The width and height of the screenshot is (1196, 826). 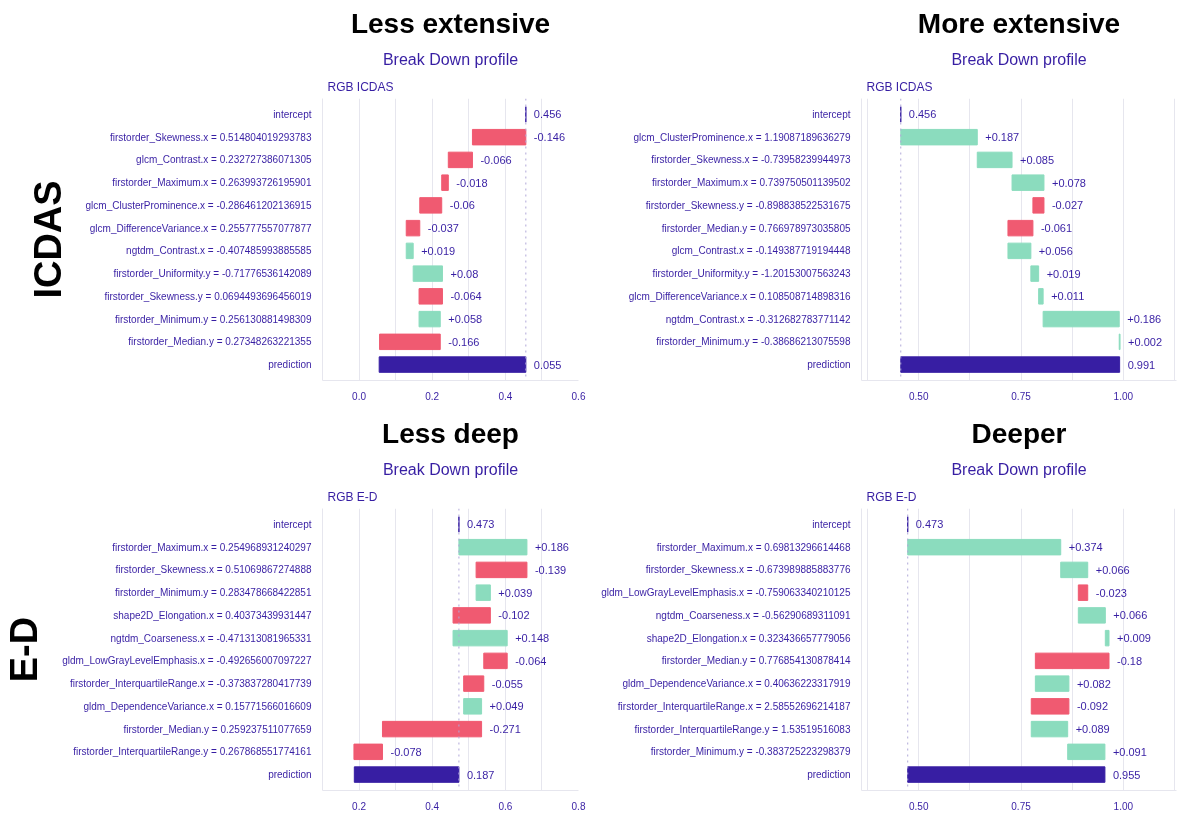 What do you see at coordinates (739, 296) in the screenshot?
I see `y-tick-label: glcm_DifferenceVariance.x = 0.108508714898316` at bounding box center [739, 296].